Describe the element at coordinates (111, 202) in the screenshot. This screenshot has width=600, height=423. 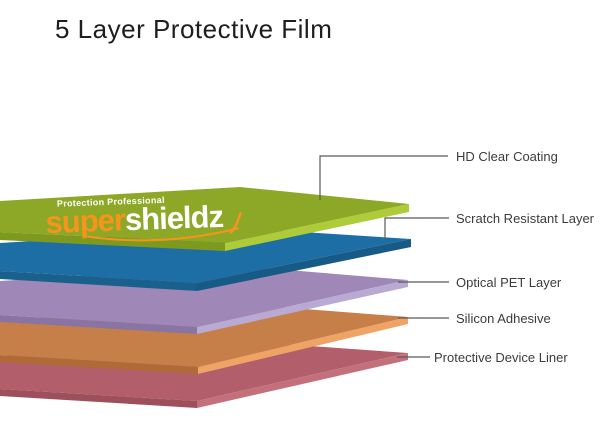
I see `logo-tagline: Protection Professional` at that location.